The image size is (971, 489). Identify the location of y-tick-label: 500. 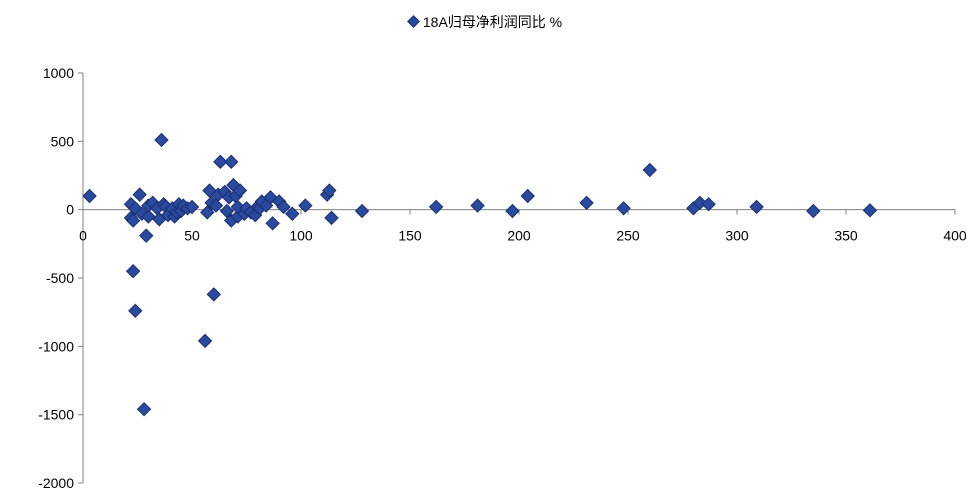
(63, 141).